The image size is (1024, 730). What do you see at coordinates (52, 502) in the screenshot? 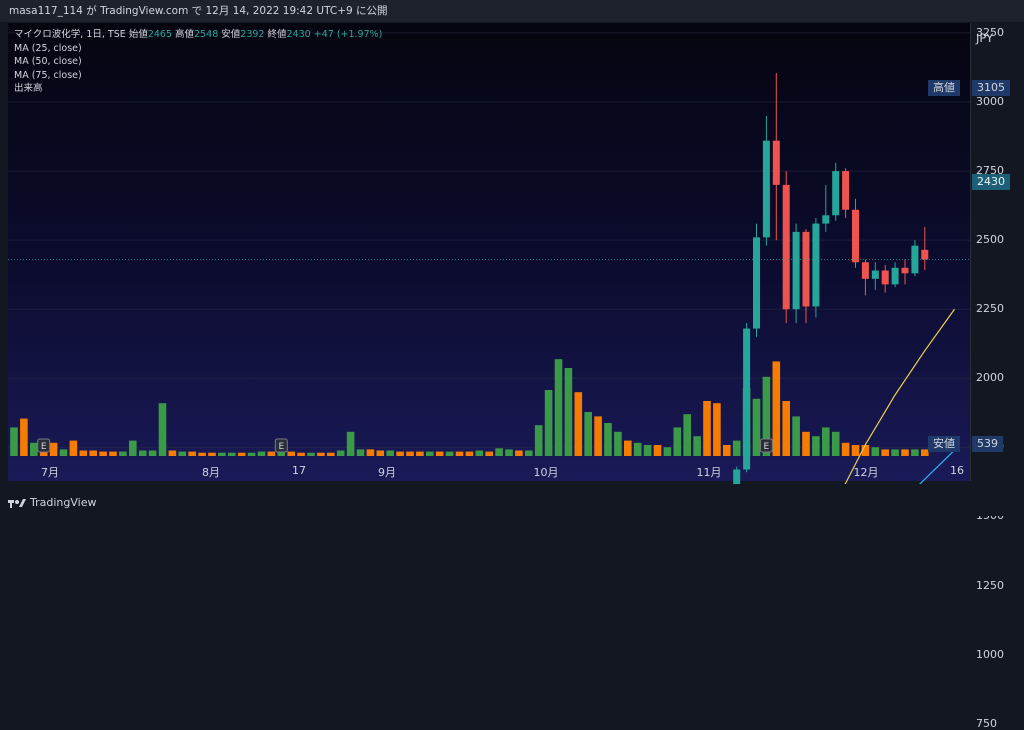
I see `tradingview-logo: TradingView` at bounding box center [52, 502].